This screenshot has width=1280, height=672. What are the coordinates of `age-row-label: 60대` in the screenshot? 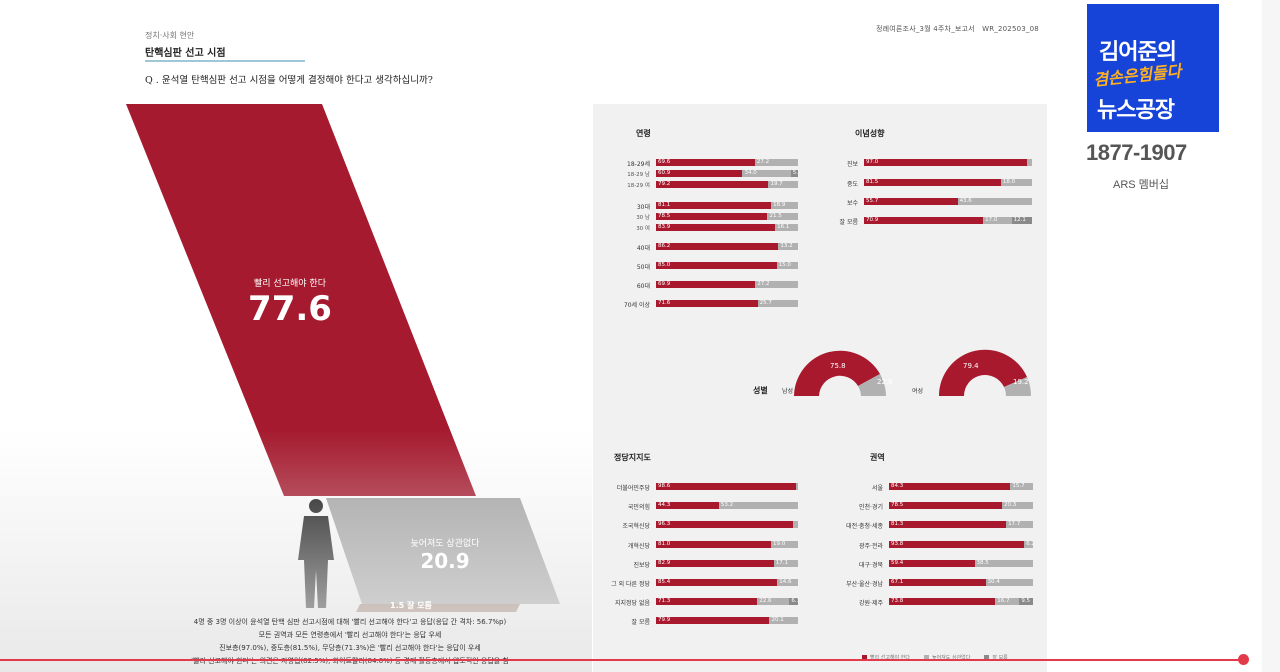 It's located at (643, 286).